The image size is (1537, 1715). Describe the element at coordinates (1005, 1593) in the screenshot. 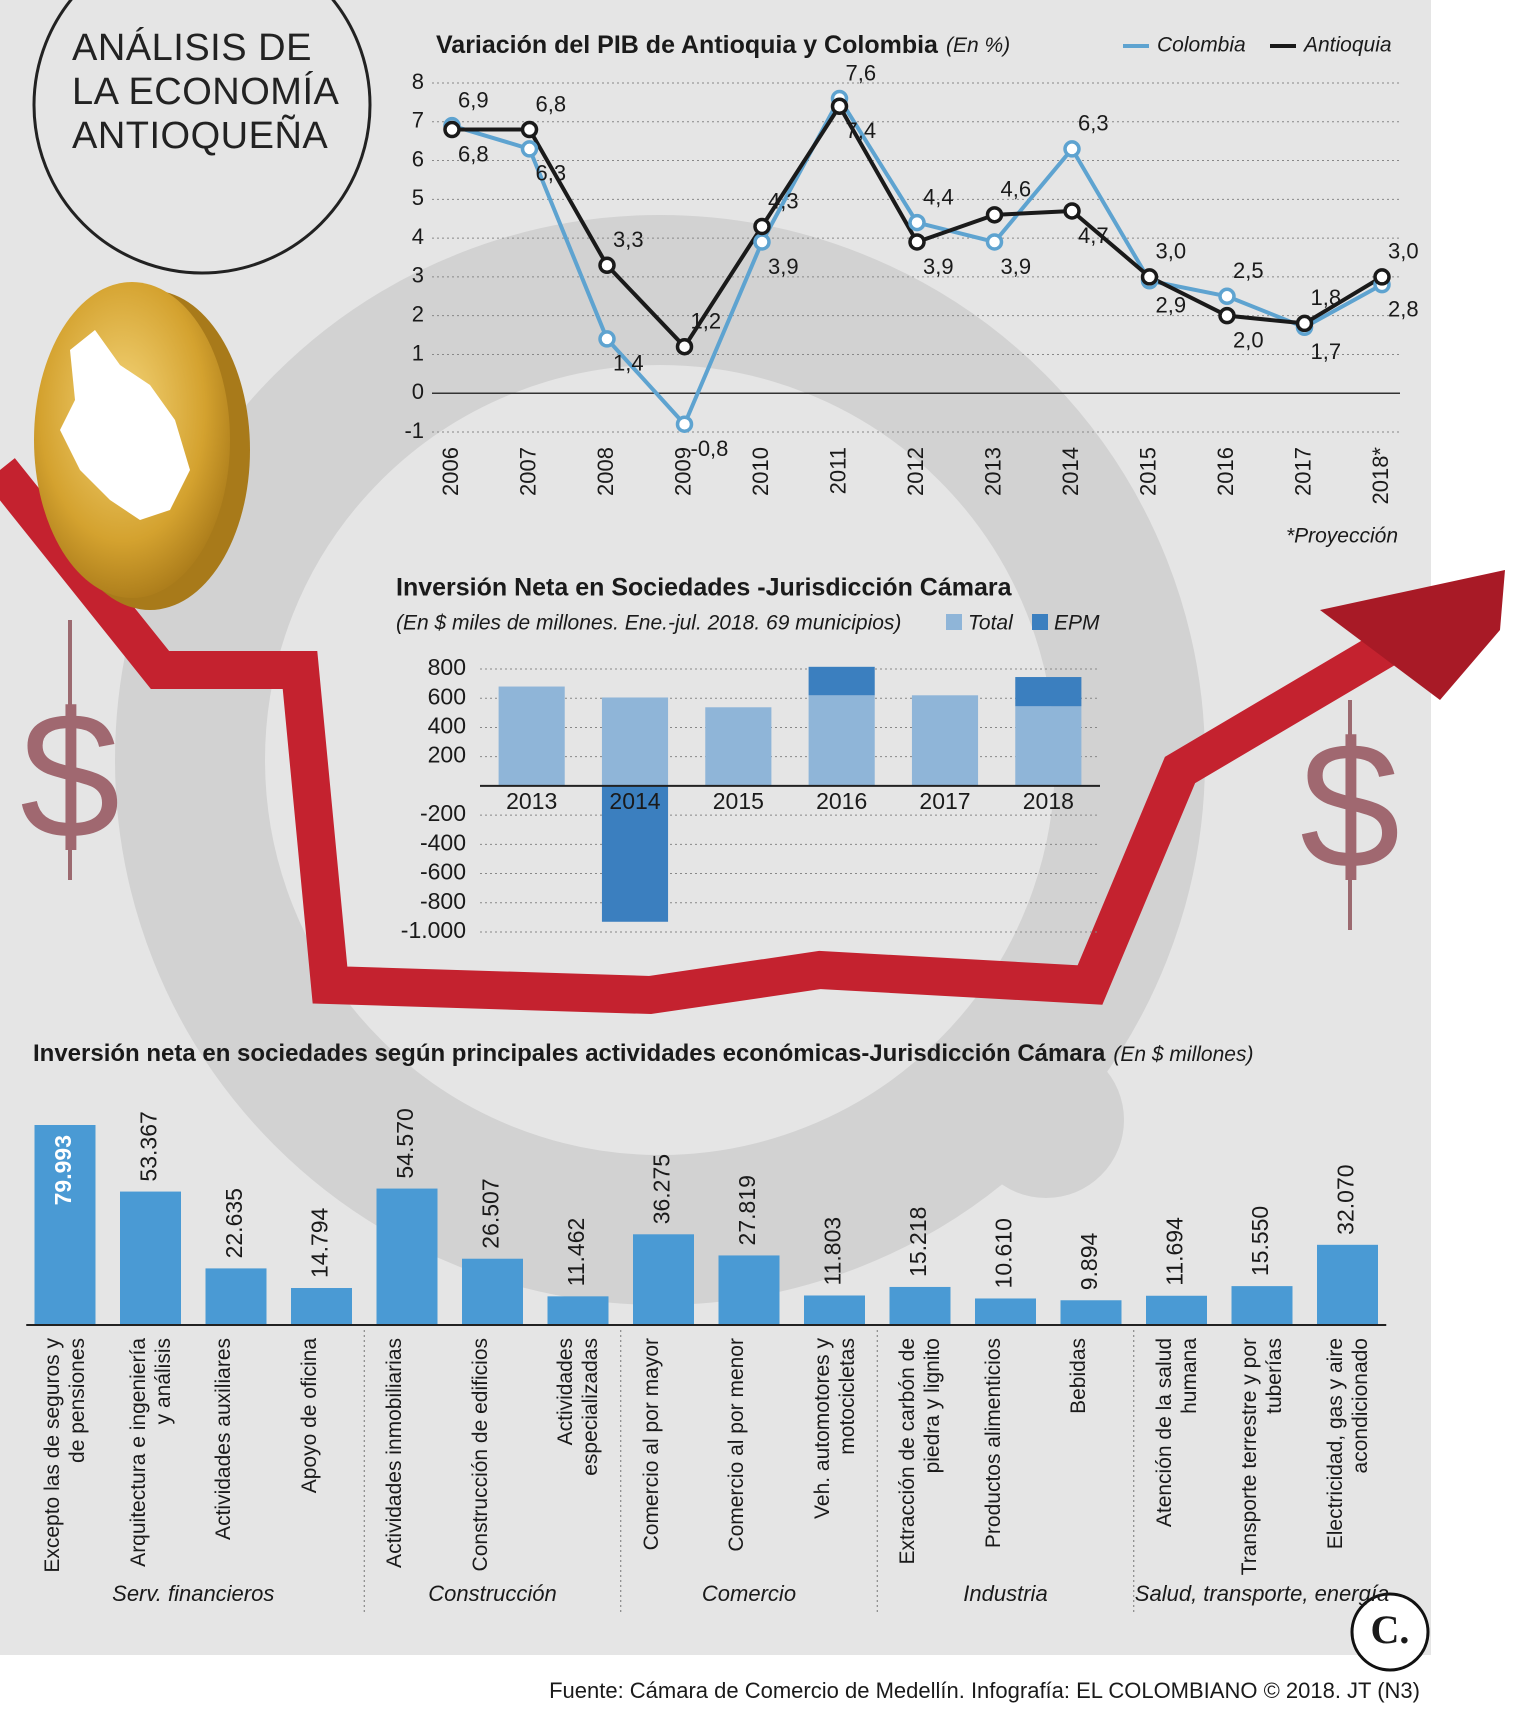

I see `group-label: Industria` at that location.